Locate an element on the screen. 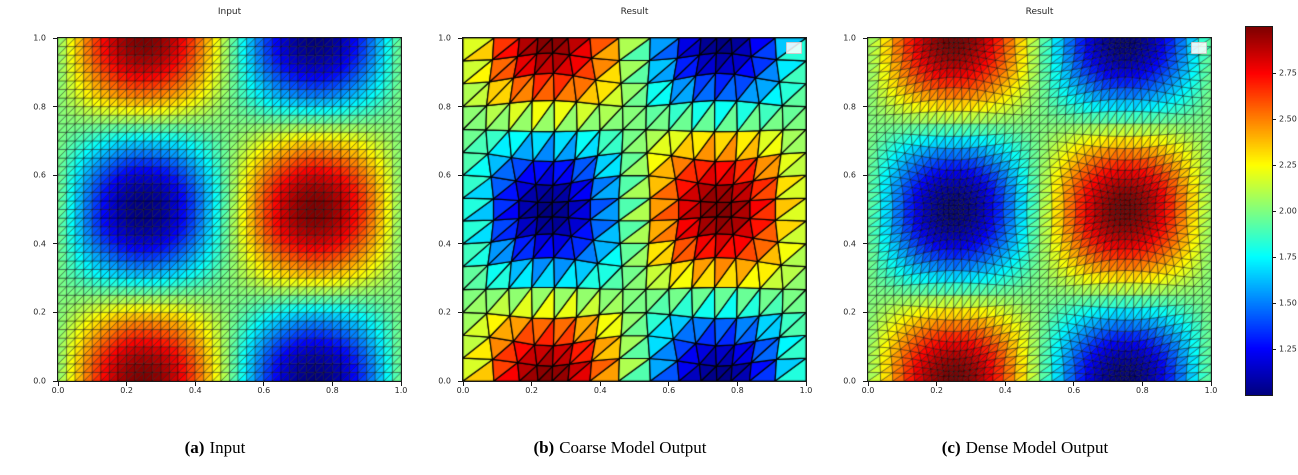 The image size is (1298, 475). panel-caption-a: (a) Input is located at coordinates (215, 448).